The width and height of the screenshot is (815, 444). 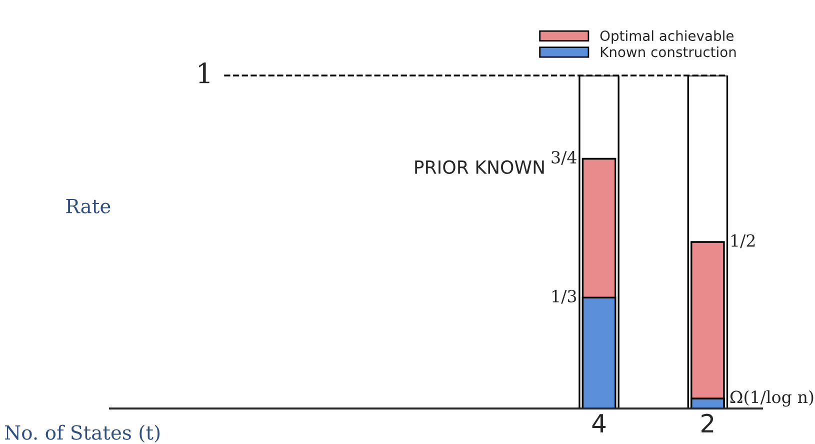 What do you see at coordinates (708, 423) in the screenshot?
I see `x-tick-label: 2` at bounding box center [708, 423].